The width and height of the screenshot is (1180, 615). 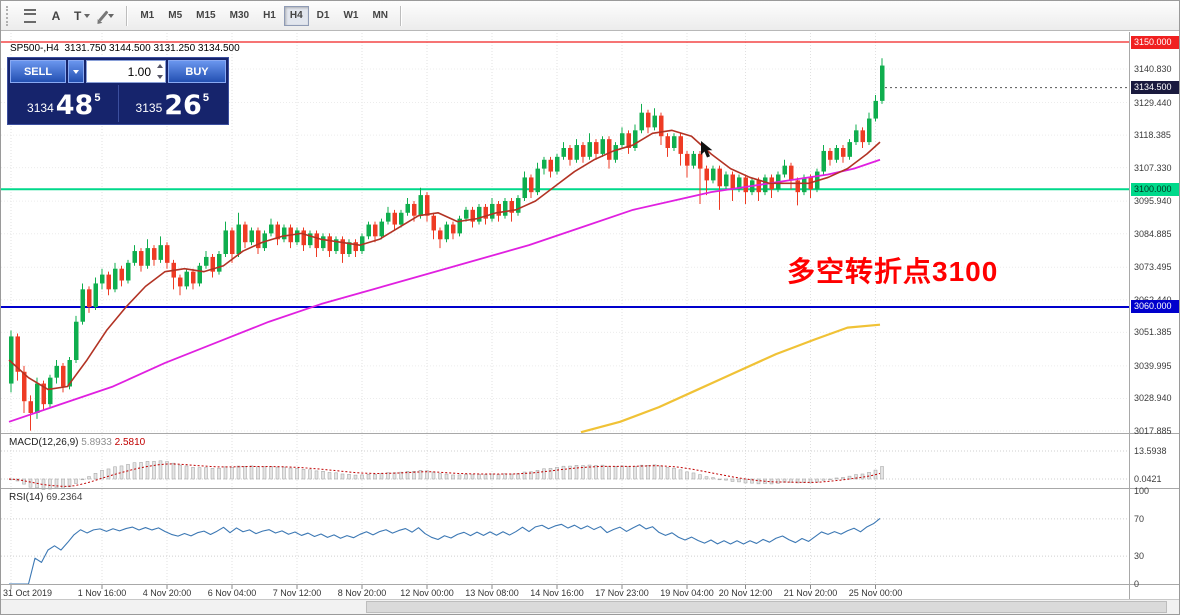 I want to click on tool-charts-grid, so click(x=30, y=16).